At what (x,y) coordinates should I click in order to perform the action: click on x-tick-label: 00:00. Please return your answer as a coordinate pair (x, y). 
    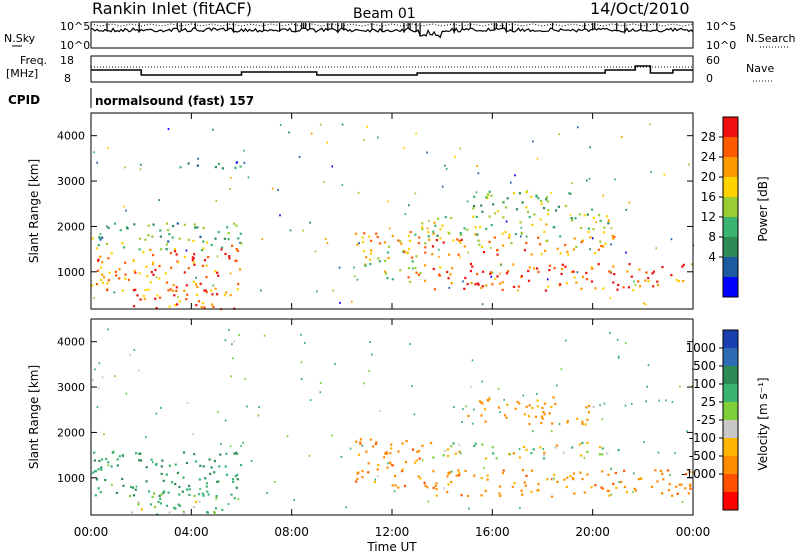
    Looking at the image, I should click on (693, 532).